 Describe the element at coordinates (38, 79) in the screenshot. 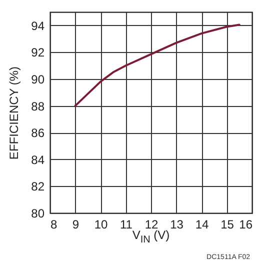

I see `y-tick-label: 90` at that location.